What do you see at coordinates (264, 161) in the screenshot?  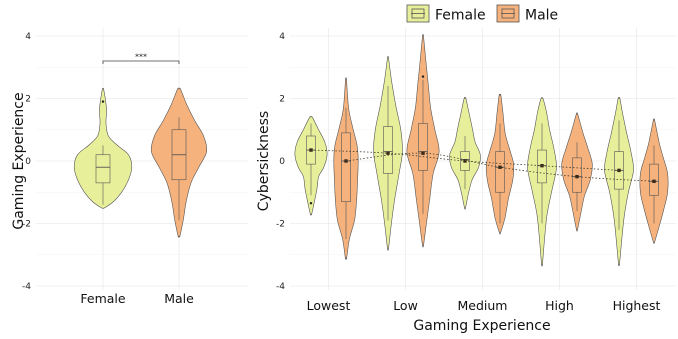 I see `right-y-axis-title: Cybersickness` at bounding box center [264, 161].